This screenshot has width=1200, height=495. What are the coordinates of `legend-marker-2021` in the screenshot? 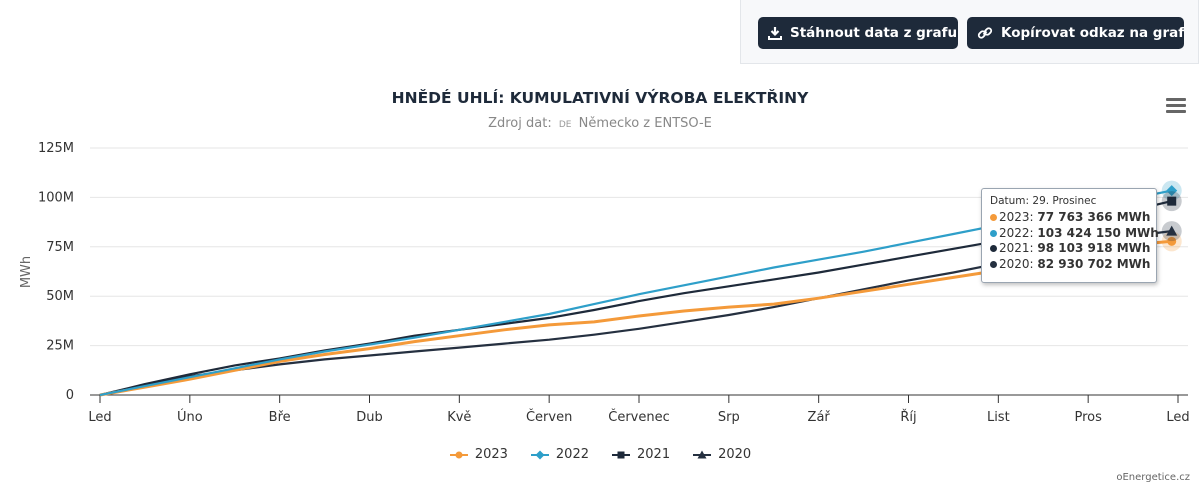 It's located at (621, 454).